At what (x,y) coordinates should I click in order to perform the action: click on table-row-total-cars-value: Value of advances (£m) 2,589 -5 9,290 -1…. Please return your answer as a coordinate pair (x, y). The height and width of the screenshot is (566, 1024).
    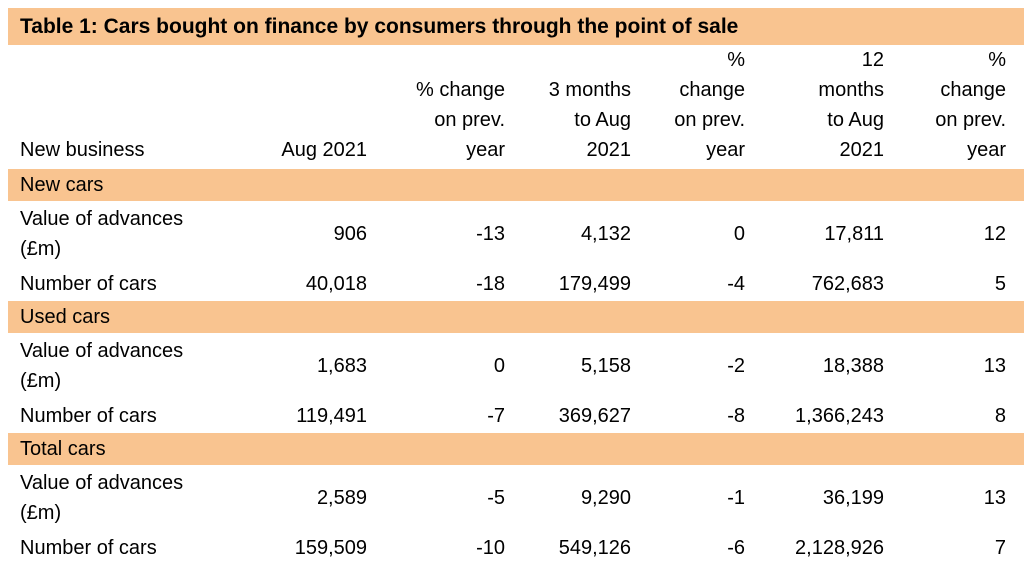
    Looking at the image, I should click on (516, 497).